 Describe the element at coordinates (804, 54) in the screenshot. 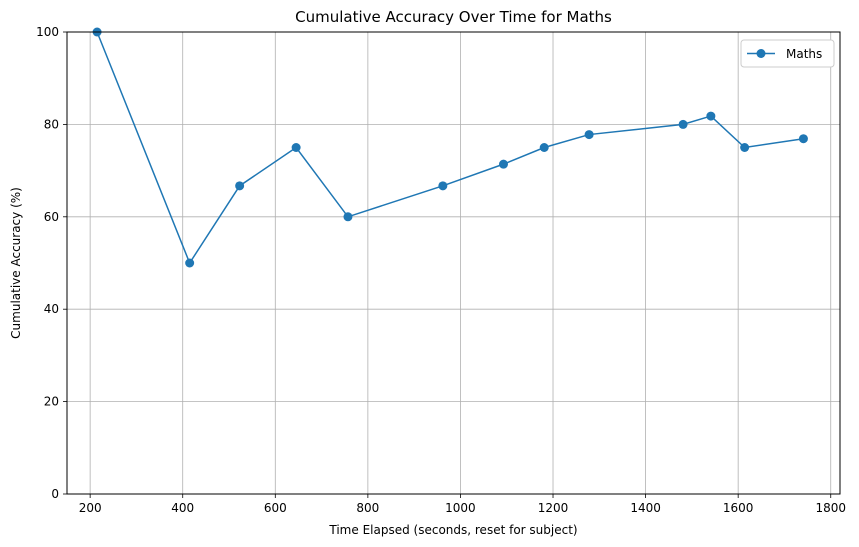

I see `legend-label-maths: Maths` at that location.